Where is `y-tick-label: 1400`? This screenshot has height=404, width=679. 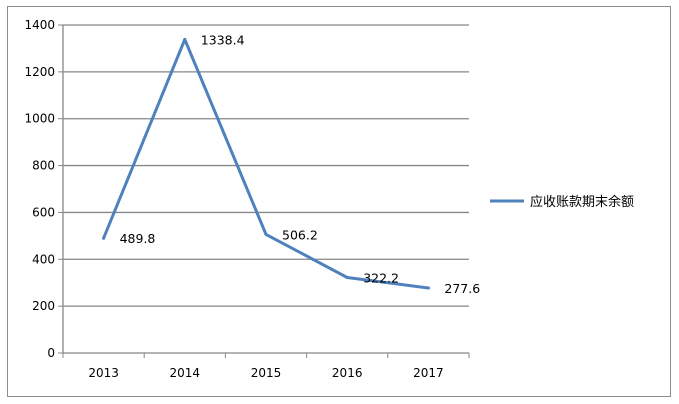
y-tick-label: 1400 is located at coordinates (39, 25).